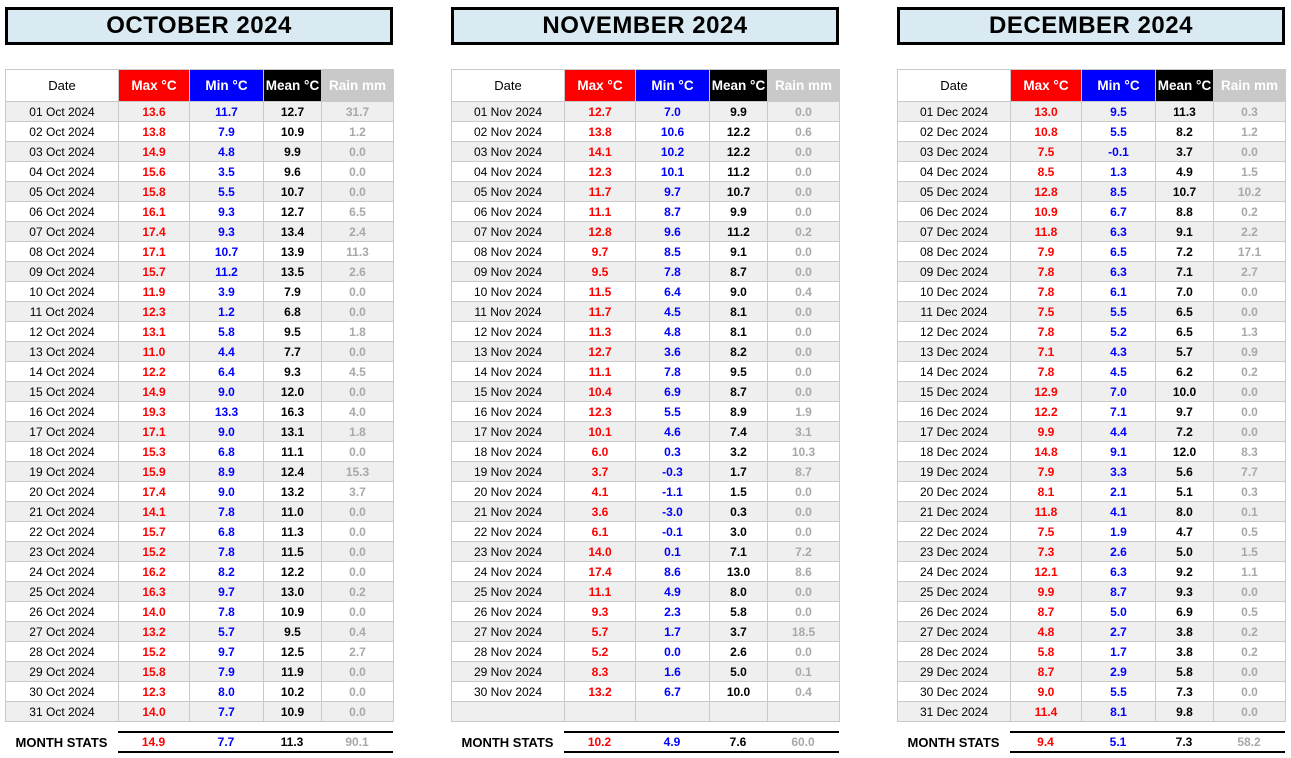  What do you see at coordinates (508, 611) in the screenshot?
I see `date-cell: 26 Nov 2024` at bounding box center [508, 611].